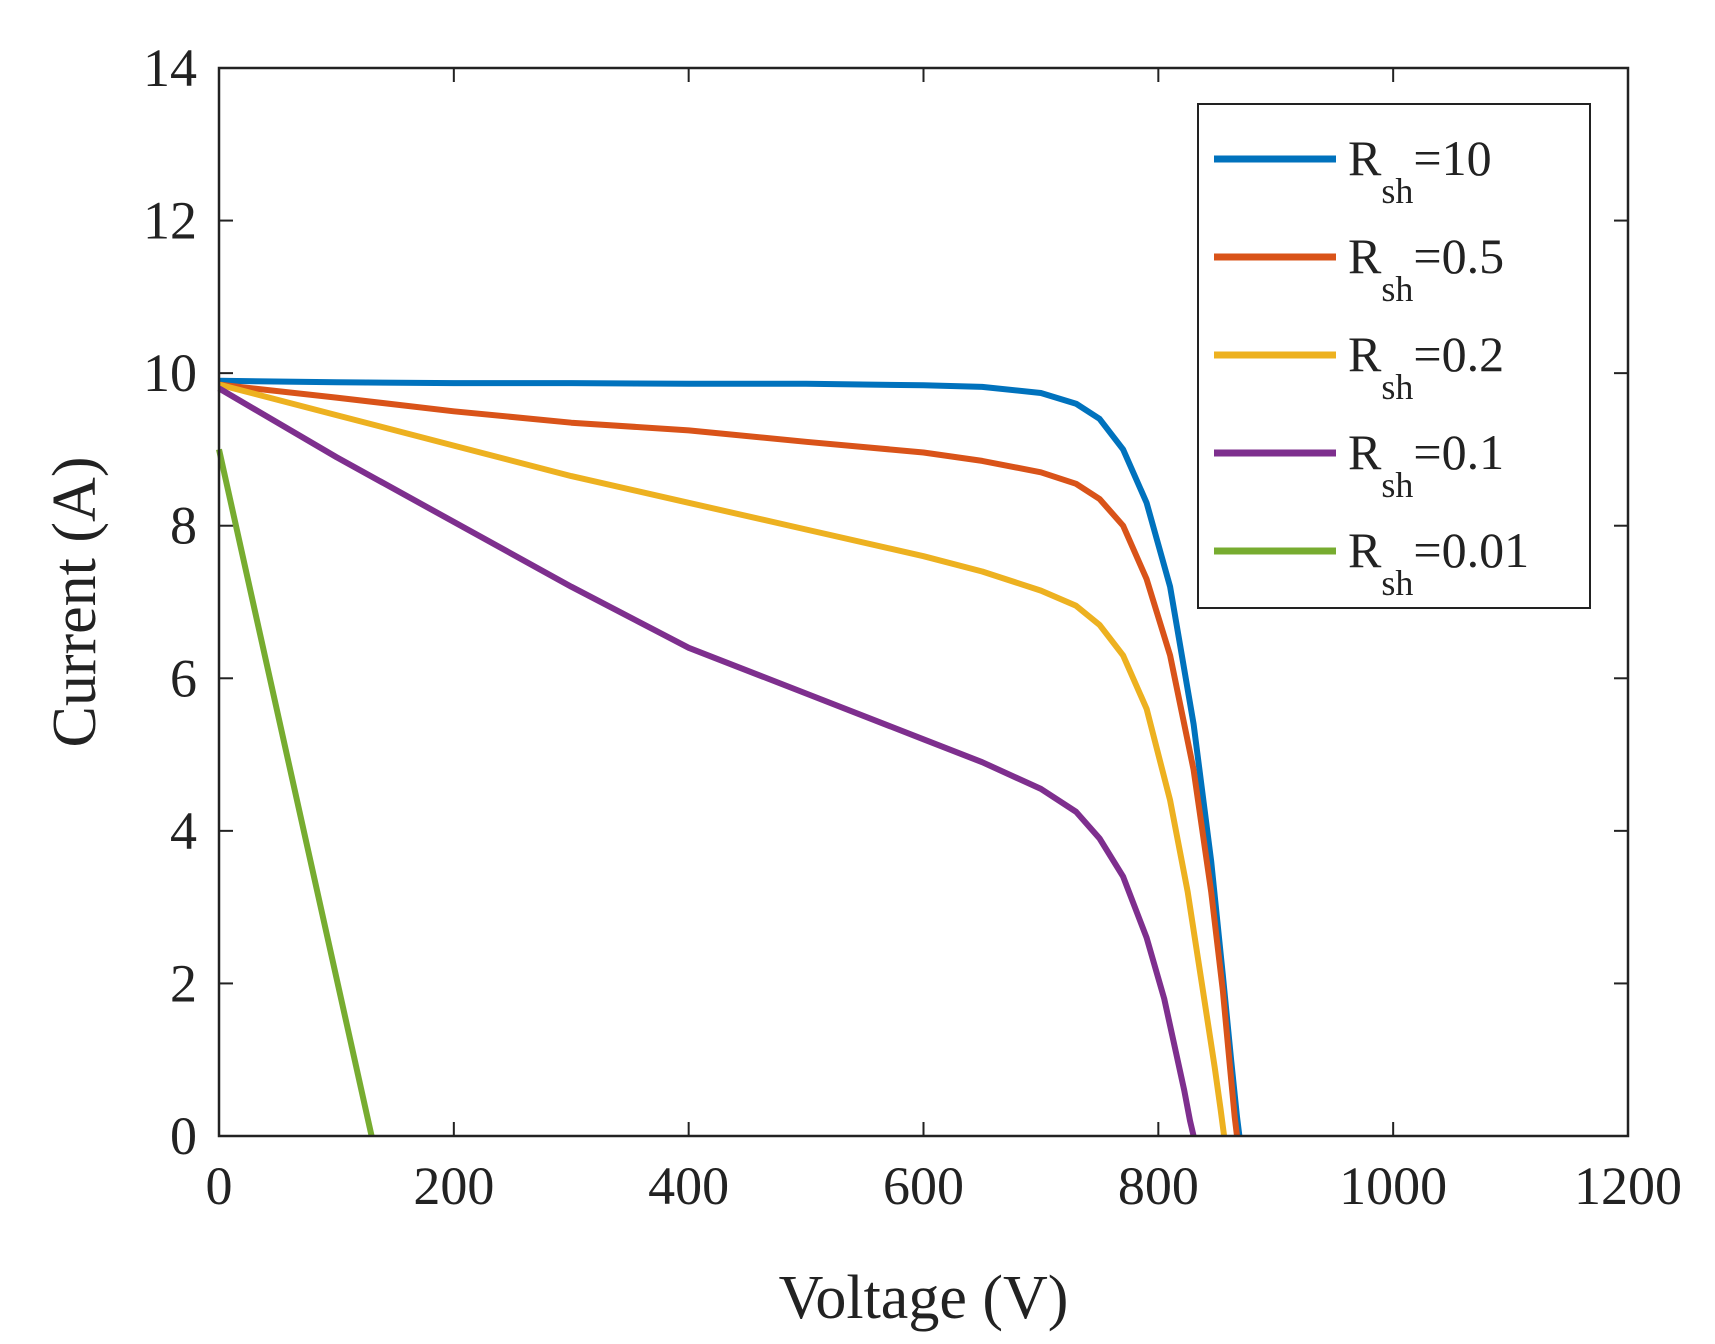 The image size is (1715, 1344). I want to click on legend-label-value: =0.1, so click(1458, 452).